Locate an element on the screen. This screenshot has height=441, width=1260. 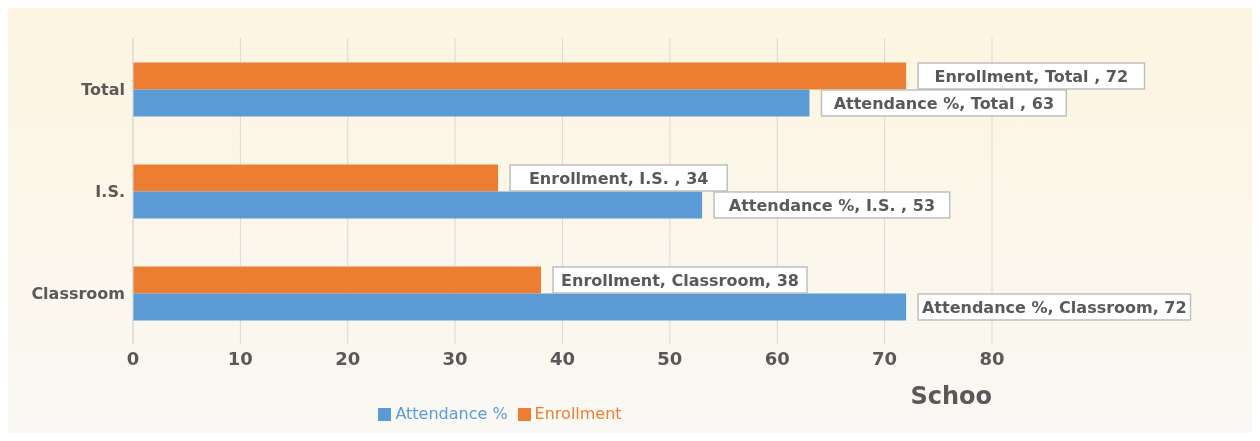
y-tick-label: I.S. is located at coordinates (110, 191).